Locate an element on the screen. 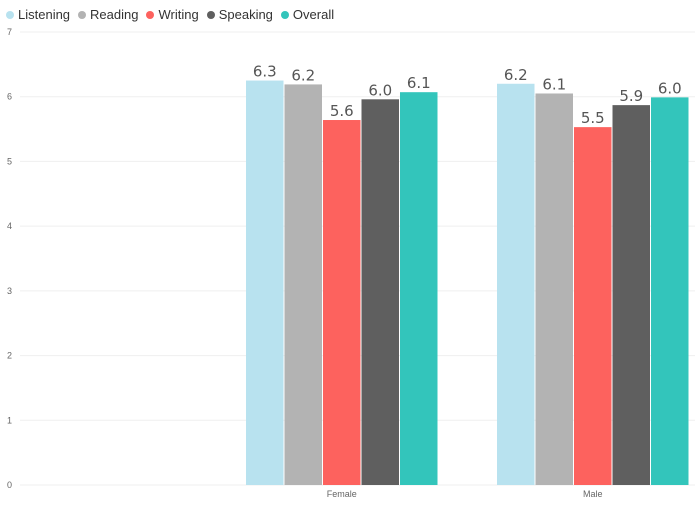 This screenshot has height=505, width=699. legend-swatch-speaking is located at coordinates (210, 15).